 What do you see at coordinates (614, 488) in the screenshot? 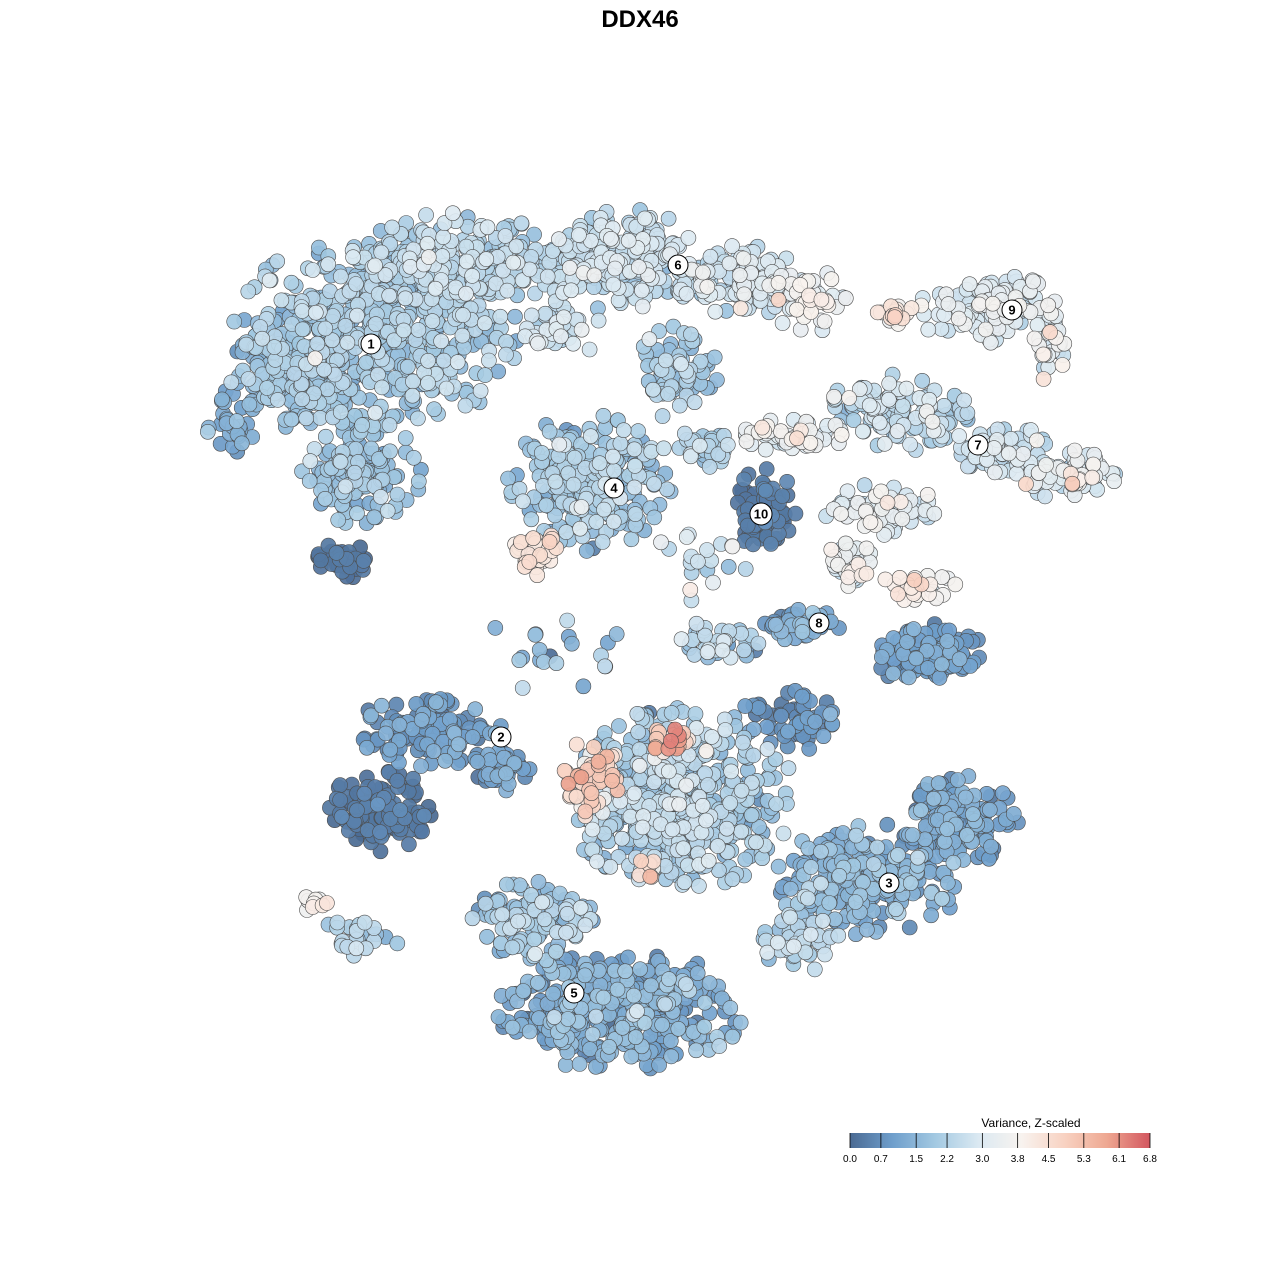
I see `cluster-label-text: 4` at bounding box center [614, 488].